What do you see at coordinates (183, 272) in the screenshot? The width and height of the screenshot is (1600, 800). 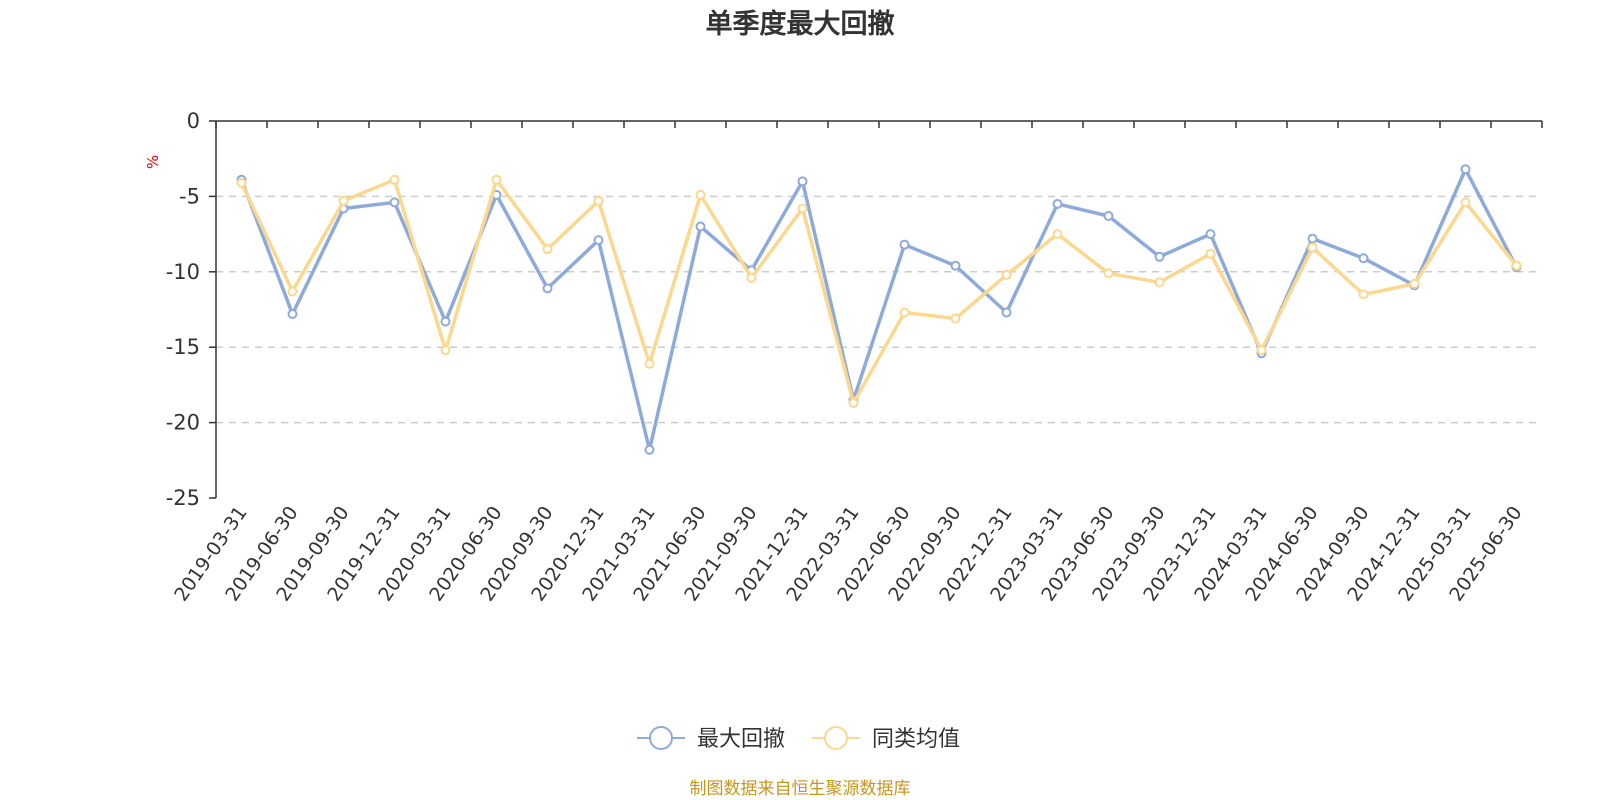 I see `y-tick-label: -10` at bounding box center [183, 272].